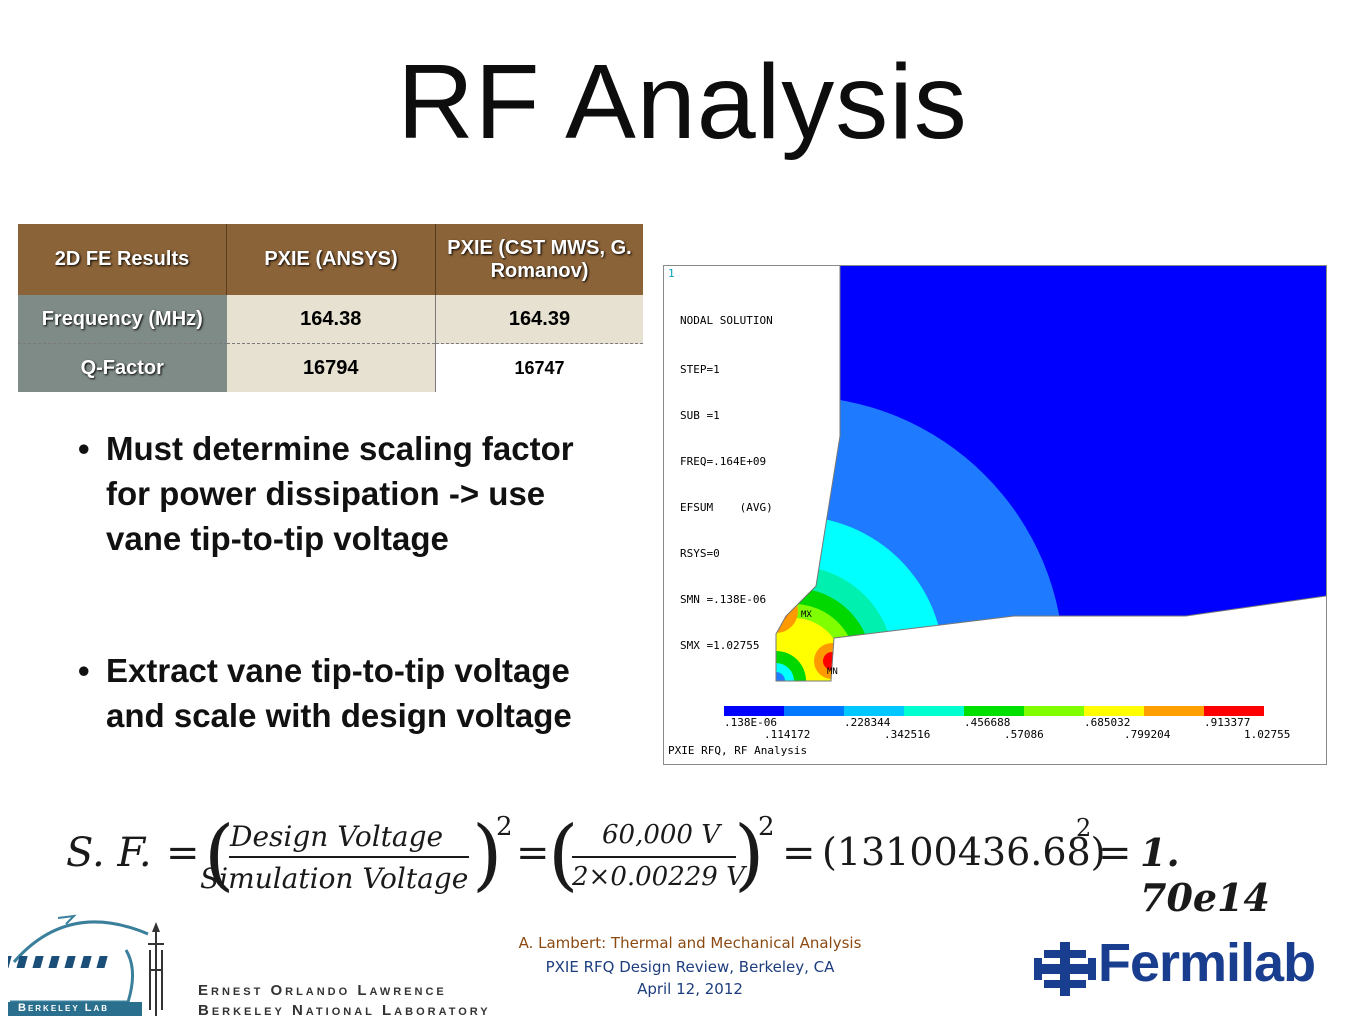 The image size is (1365, 1024). What do you see at coordinates (122, 367) in the screenshot?
I see `row-label: Q-Factor` at bounding box center [122, 367].